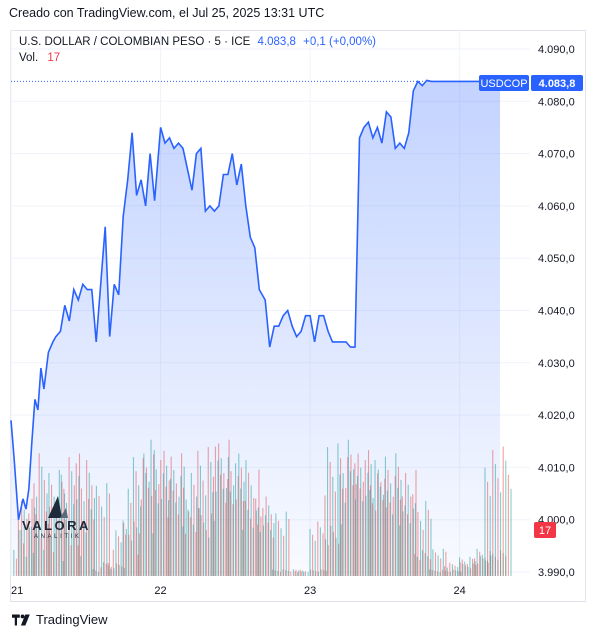 Image resolution: width=598 pixels, height=639 pixels. I want to click on volume-label: Vol., so click(29, 58).